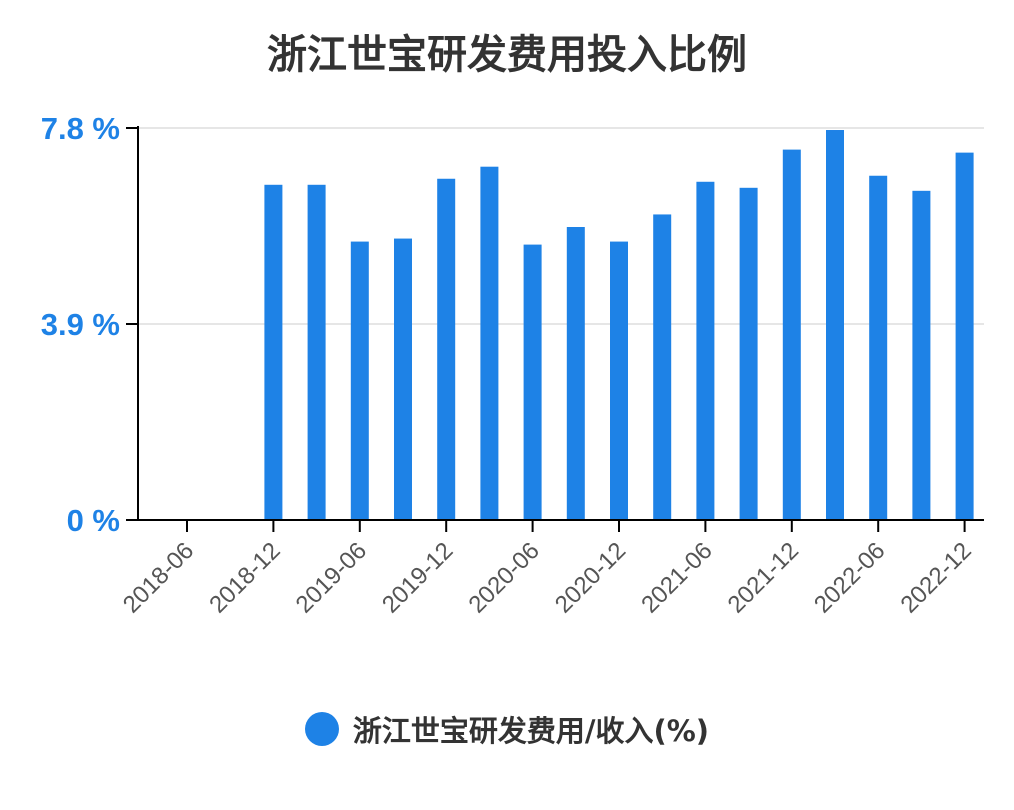  What do you see at coordinates (93, 520) in the screenshot?
I see `y-tick-label: 0 %` at bounding box center [93, 520].